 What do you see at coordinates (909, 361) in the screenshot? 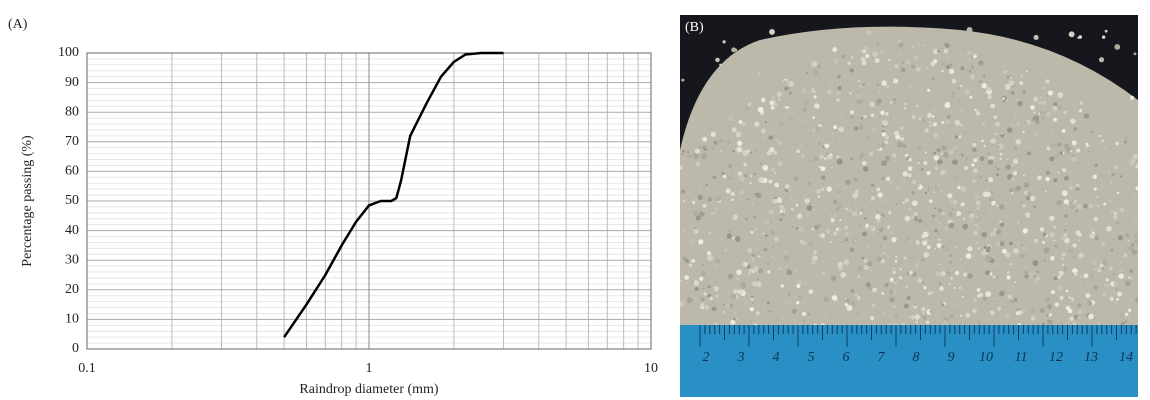
I see `ruler` at bounding box center [909, 361].